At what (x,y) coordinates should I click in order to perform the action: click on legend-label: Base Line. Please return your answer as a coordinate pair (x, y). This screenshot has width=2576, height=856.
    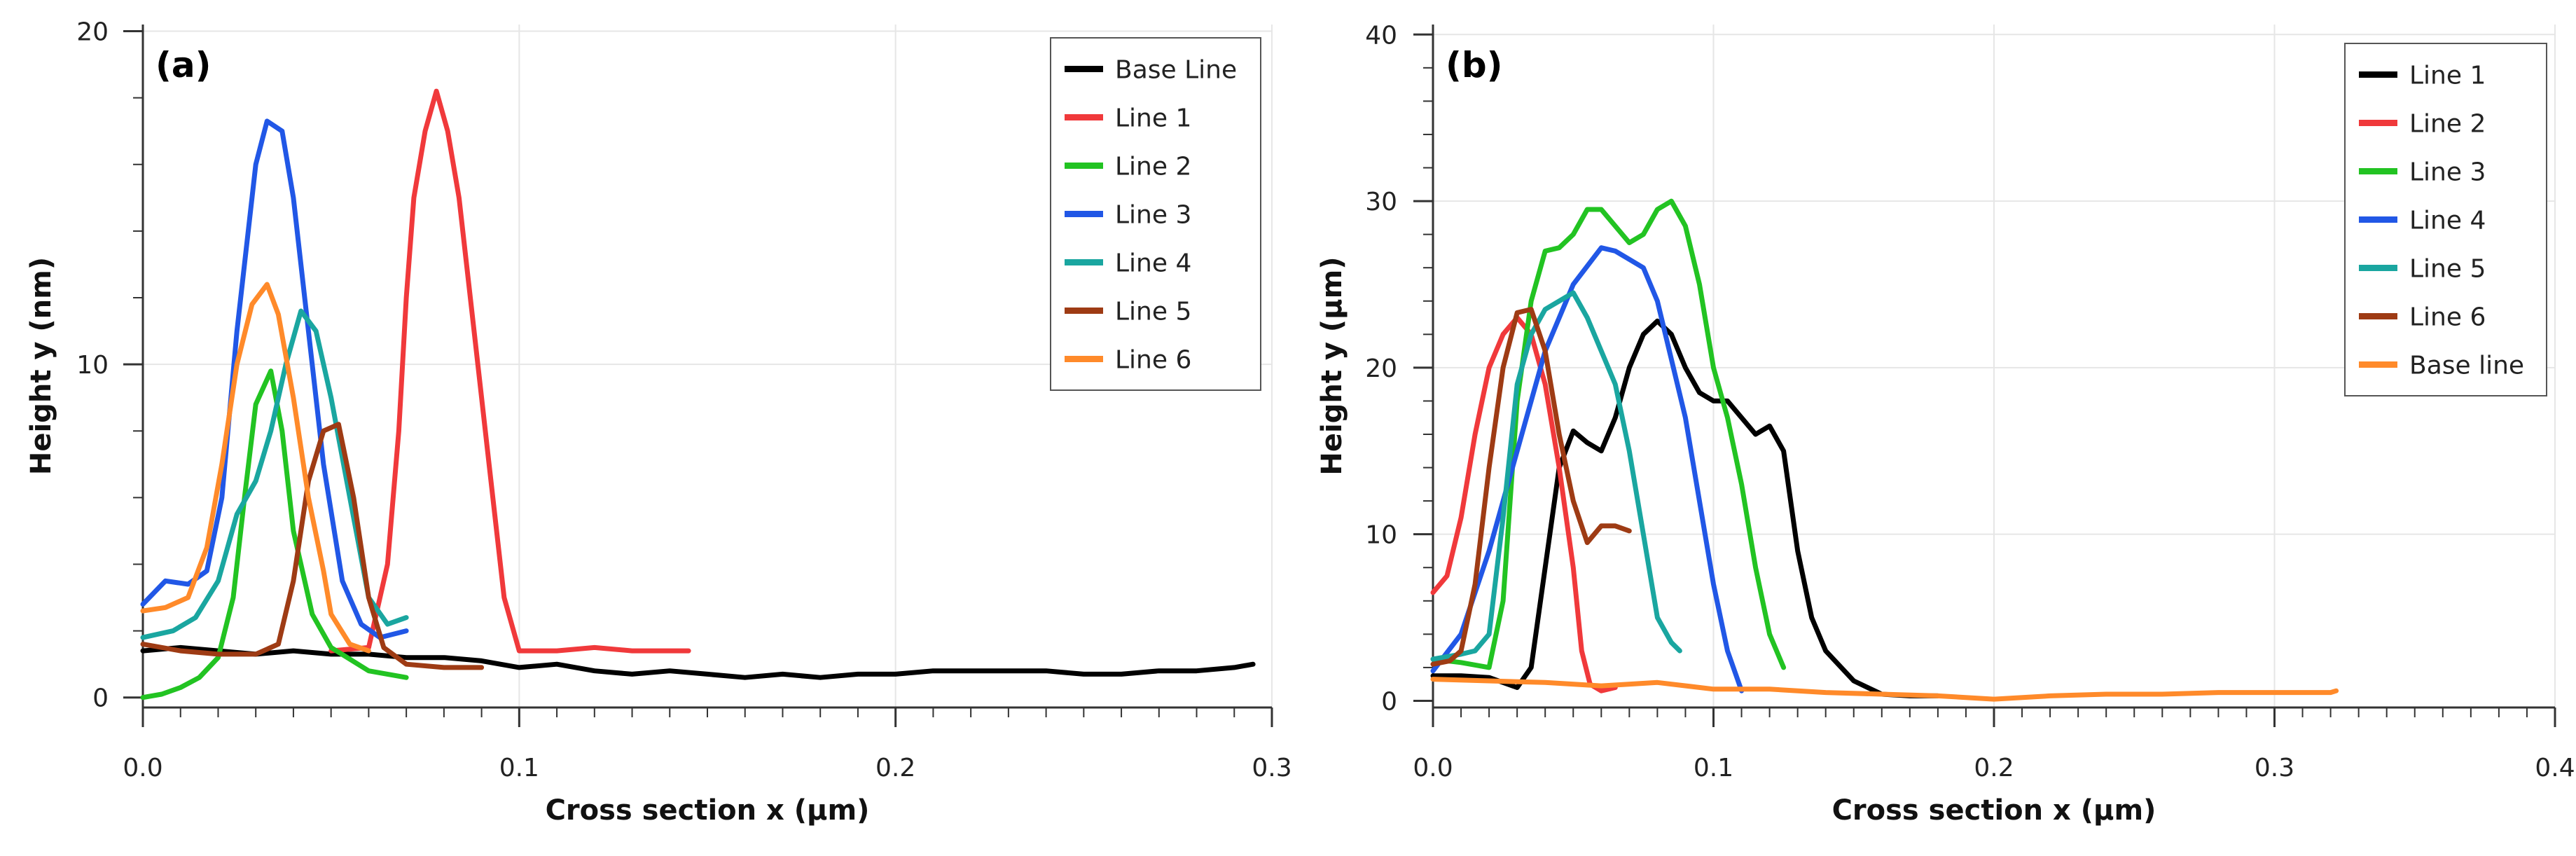
    Looking at the image, I should click on (1176, 70).